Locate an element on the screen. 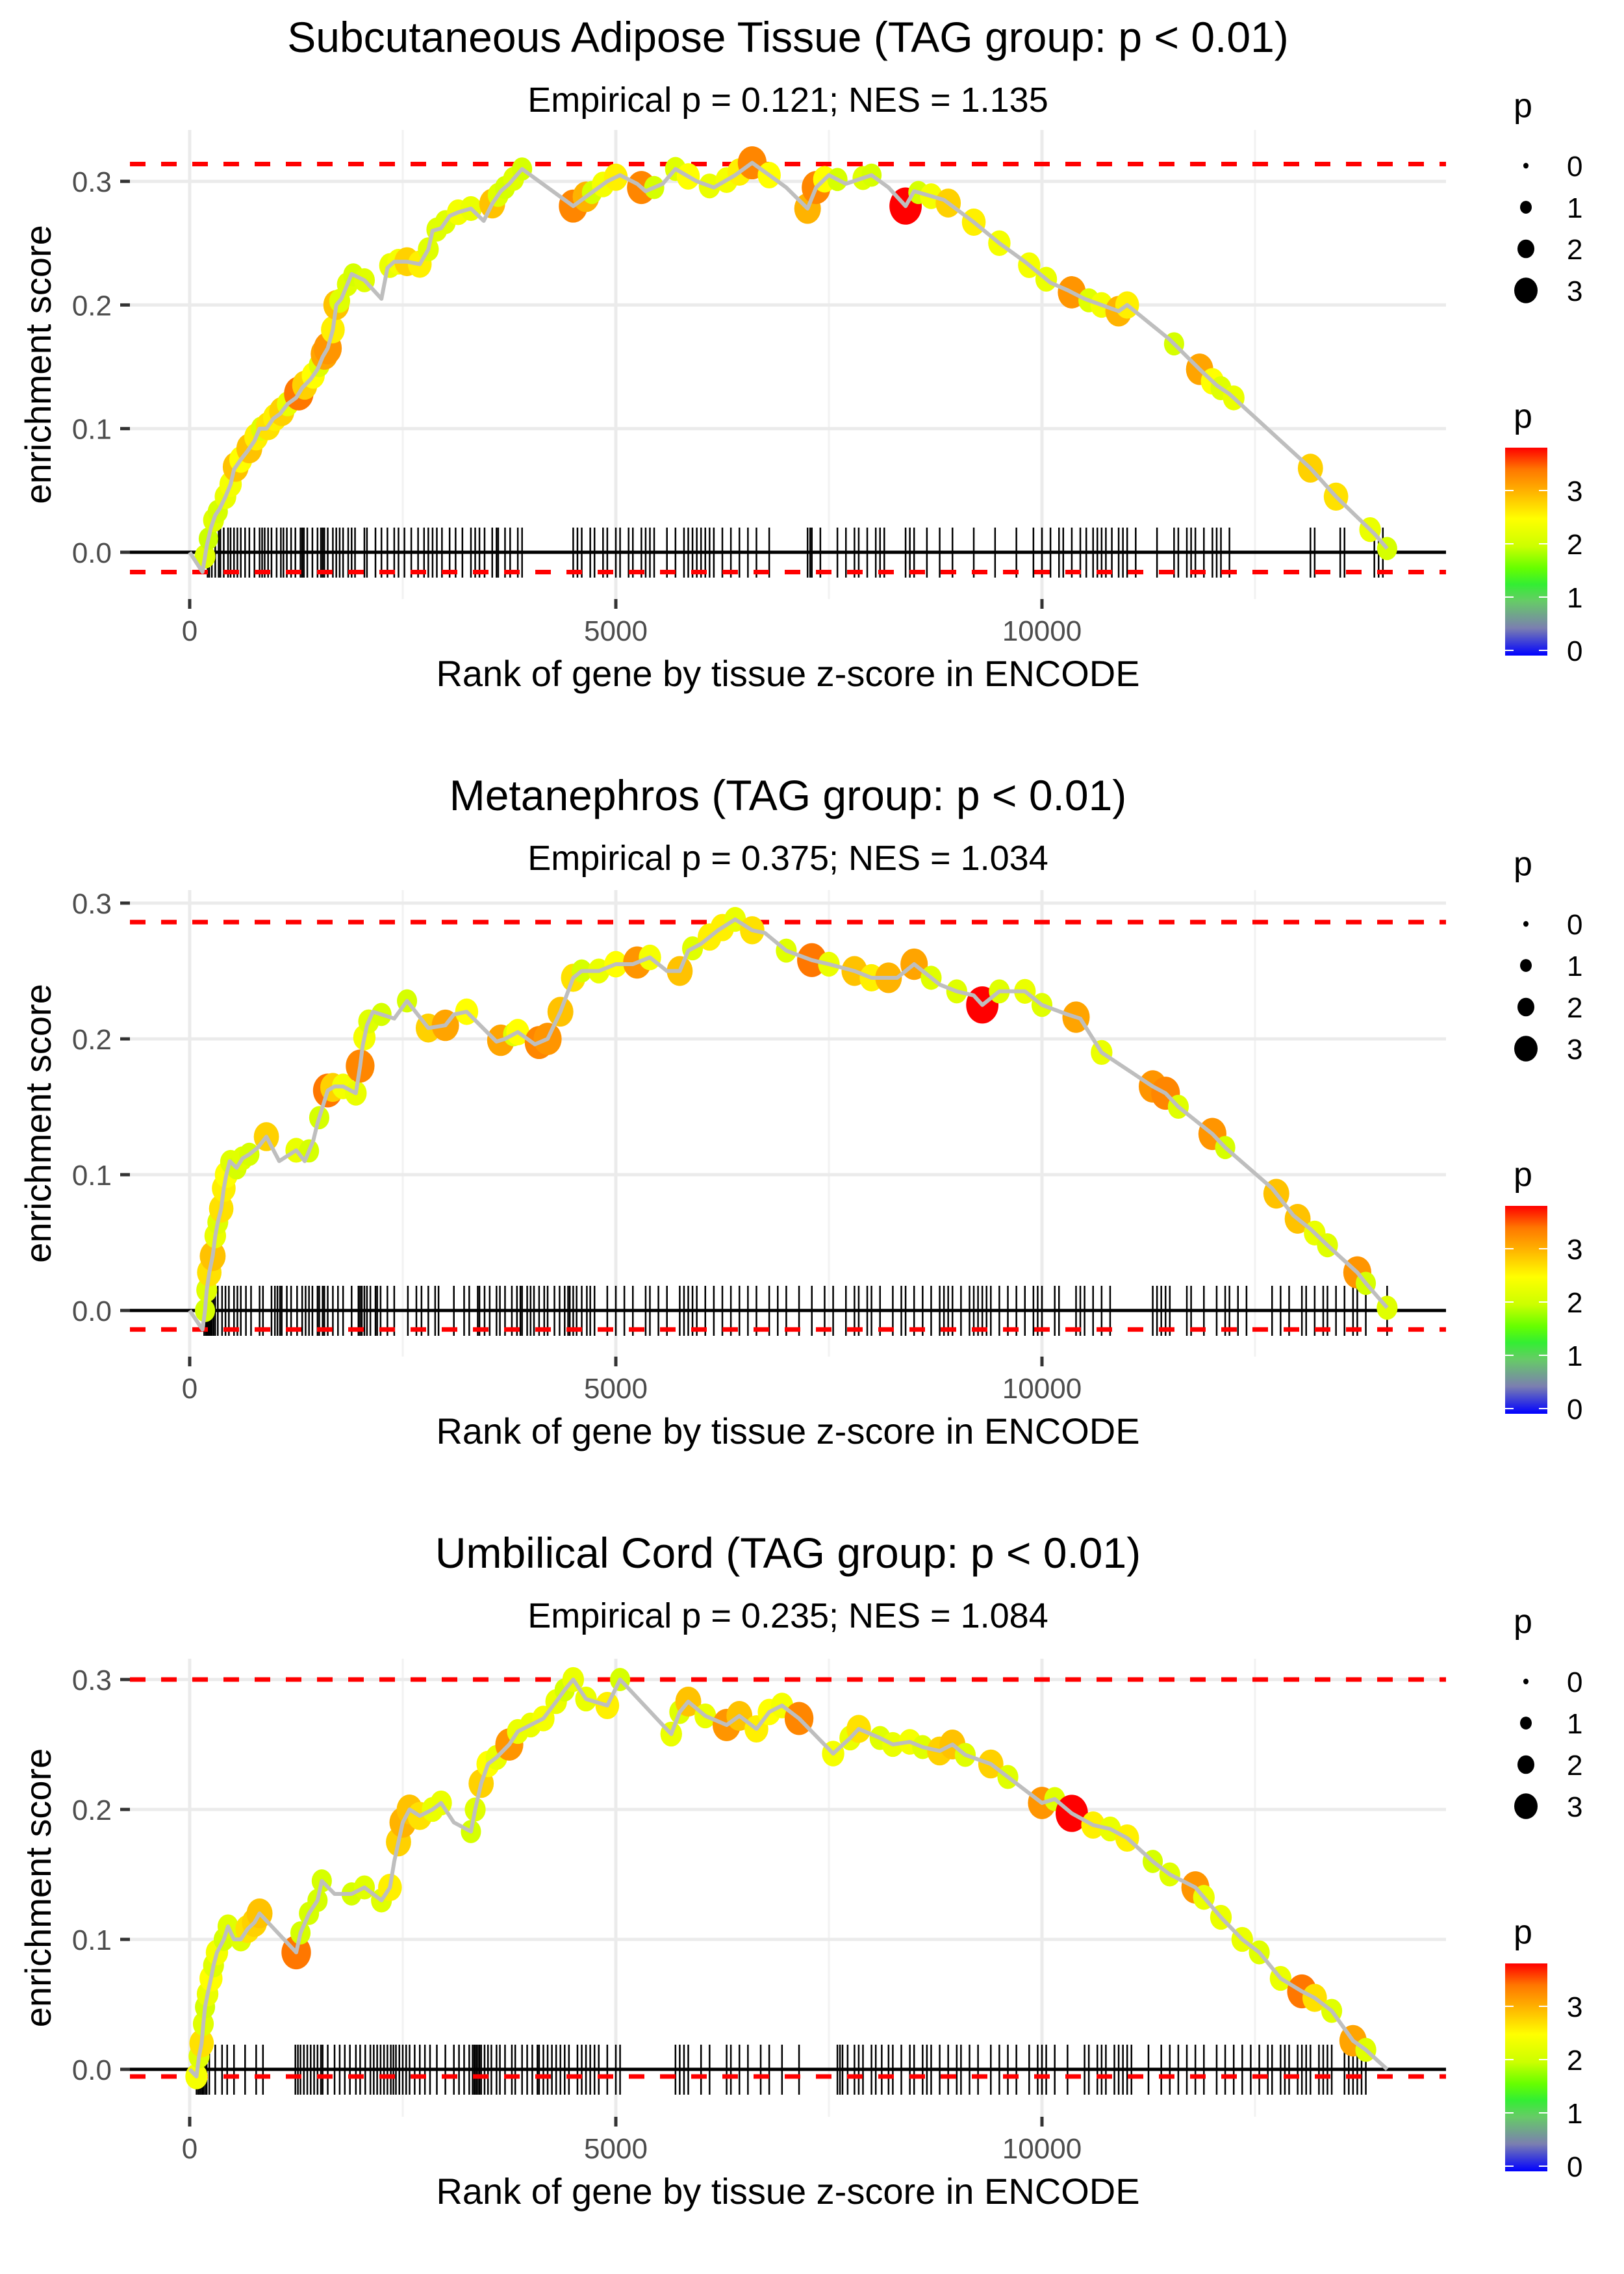 The height and width of the screenshot is (2274, 1624). chart-title: Metanephros (TAG group: p < 0.01) is located at coordinates (788, 795).